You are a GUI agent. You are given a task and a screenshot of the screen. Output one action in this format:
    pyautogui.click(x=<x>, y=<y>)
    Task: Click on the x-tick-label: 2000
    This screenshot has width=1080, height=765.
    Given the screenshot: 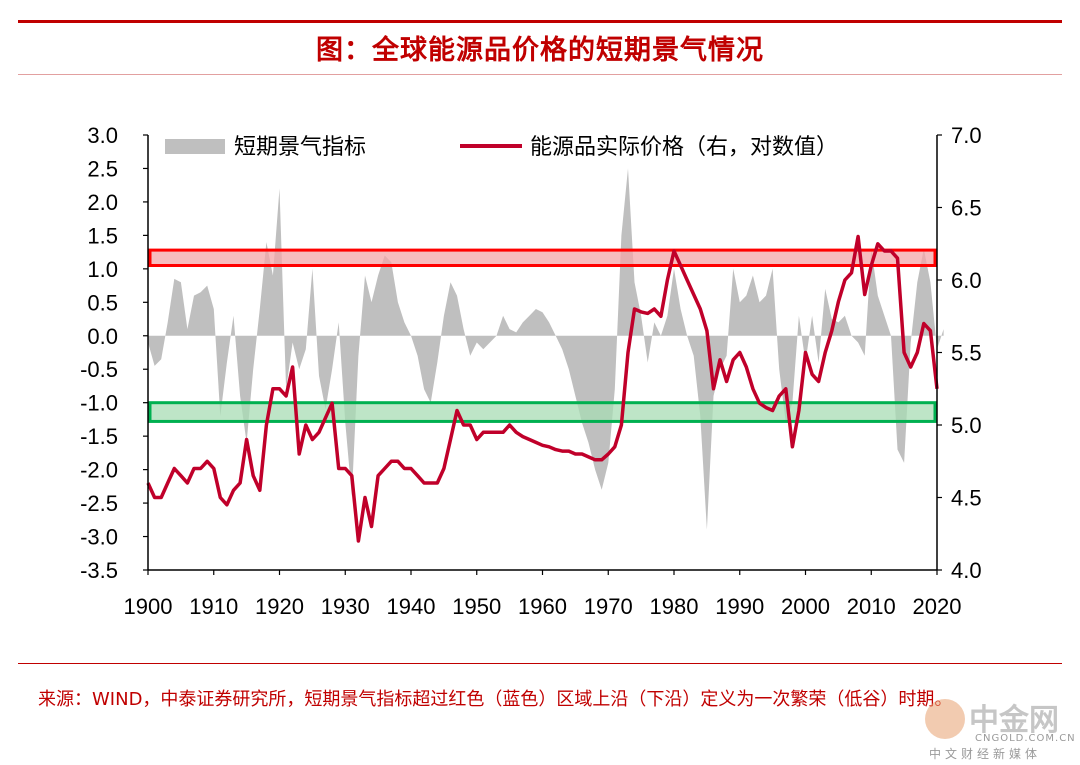 What is the action you would take?
    pyautogui.click(x=805, y=606)
    